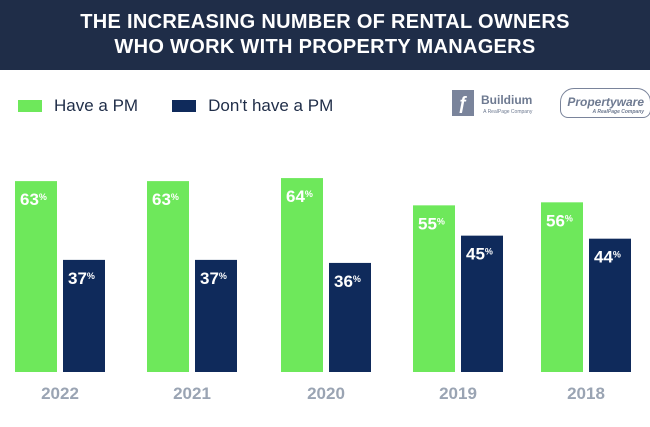  What do you see at coordinates (463, 103) in the screenshot?
I see `buildium-icon: ƒ` at bounding box center [463, 103].